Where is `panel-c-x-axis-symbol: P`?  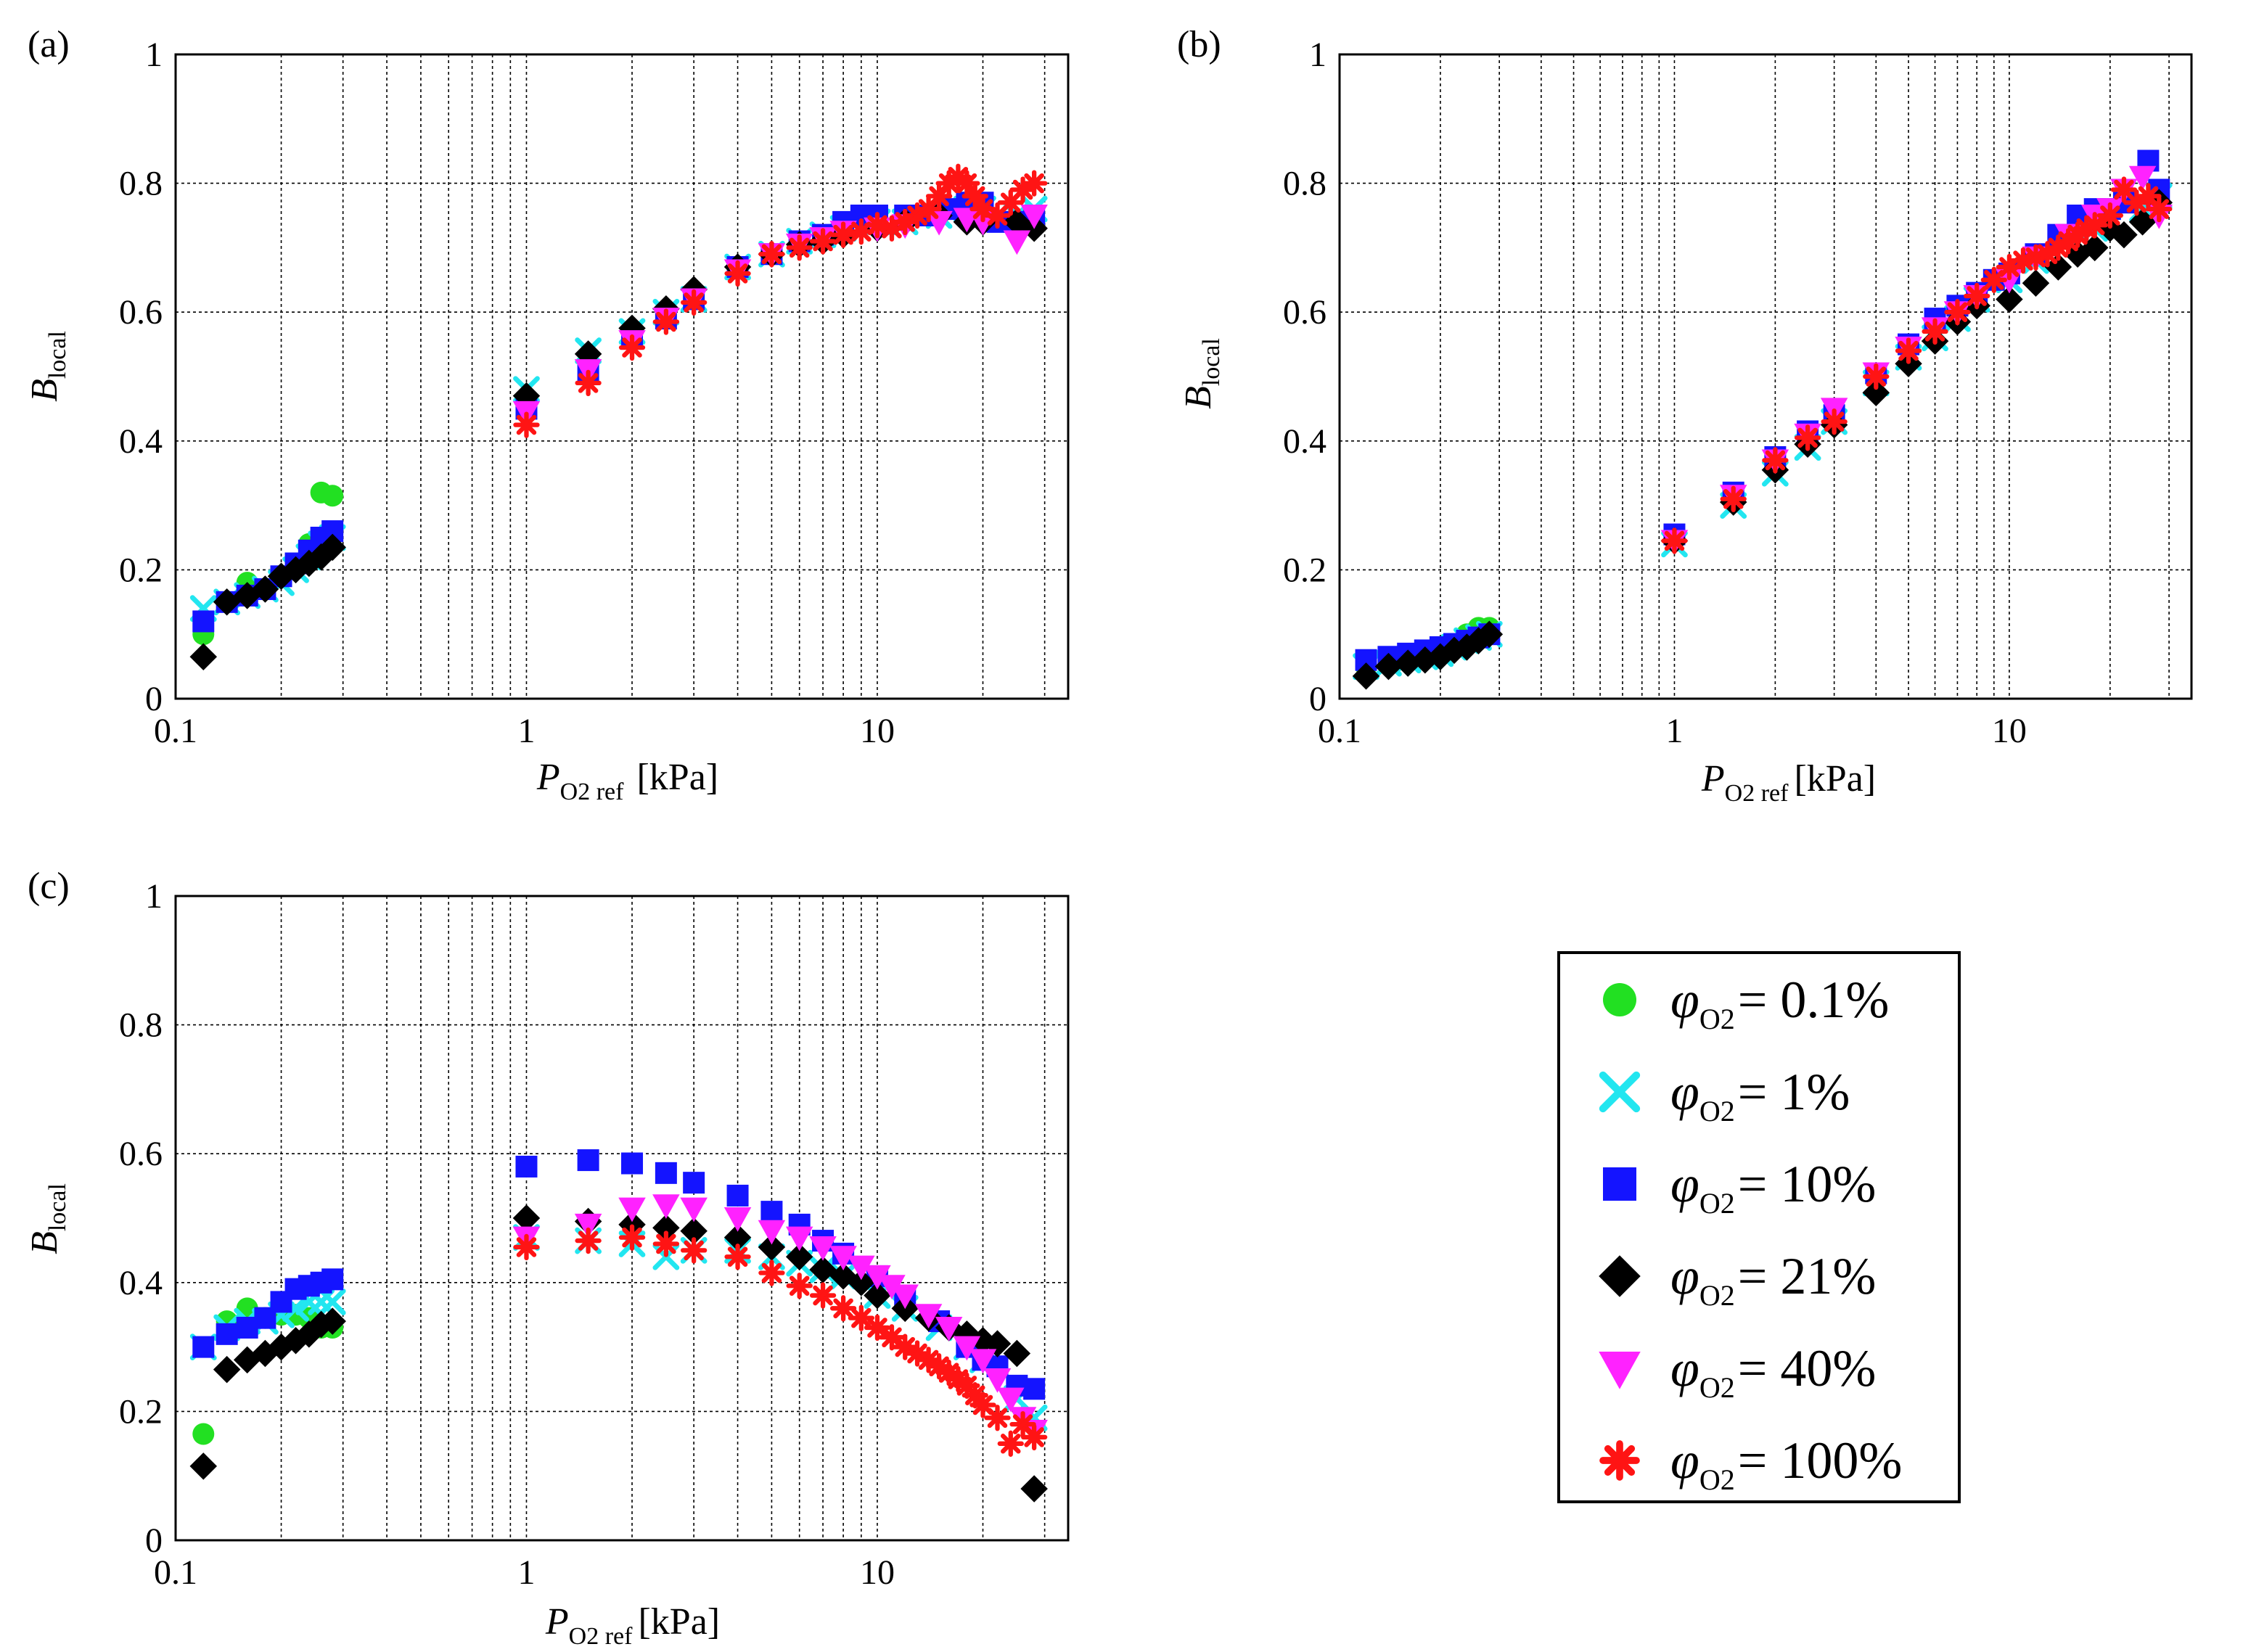
panel-c-x-axis-symbol: P is located at coordinates (557, 1622).